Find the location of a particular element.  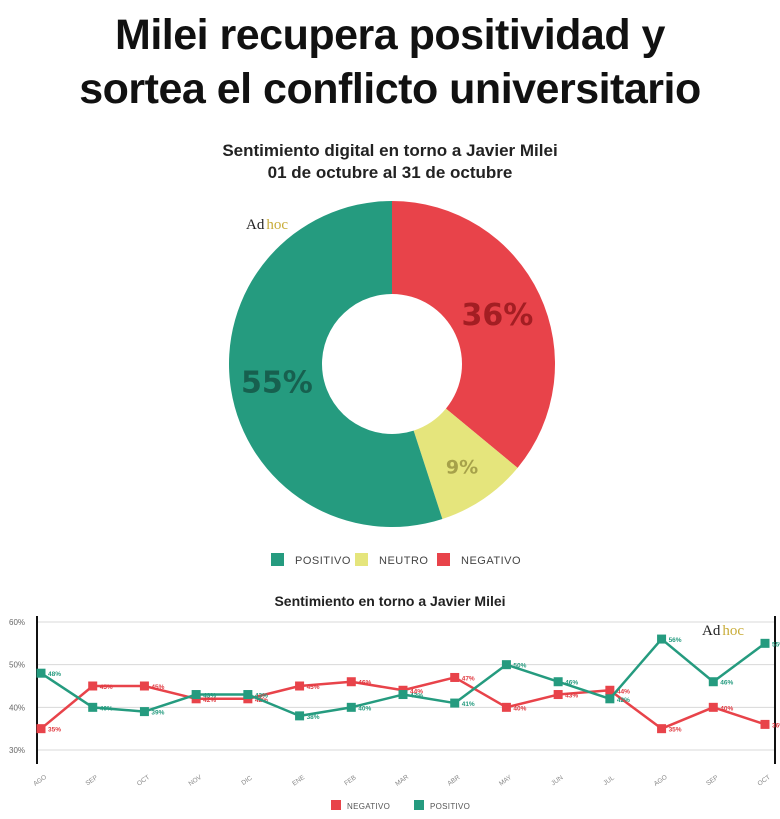

donut-slice-label-neutro: 9% is located at coordinates (462, 468).